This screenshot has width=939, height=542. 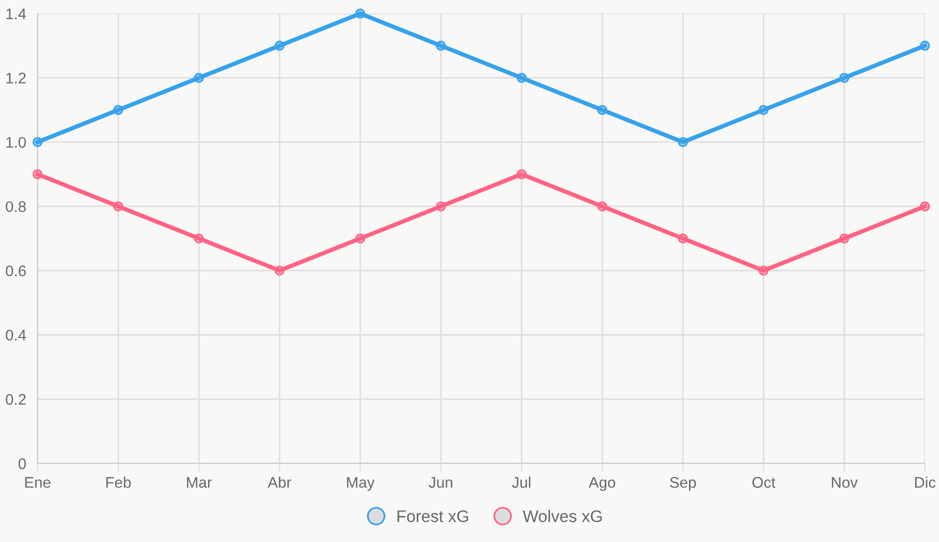 What do you see at coordinates (16, 399) in the screenshot?
I see `y-tick-label: 0.2` at bounding box center [16, 399].